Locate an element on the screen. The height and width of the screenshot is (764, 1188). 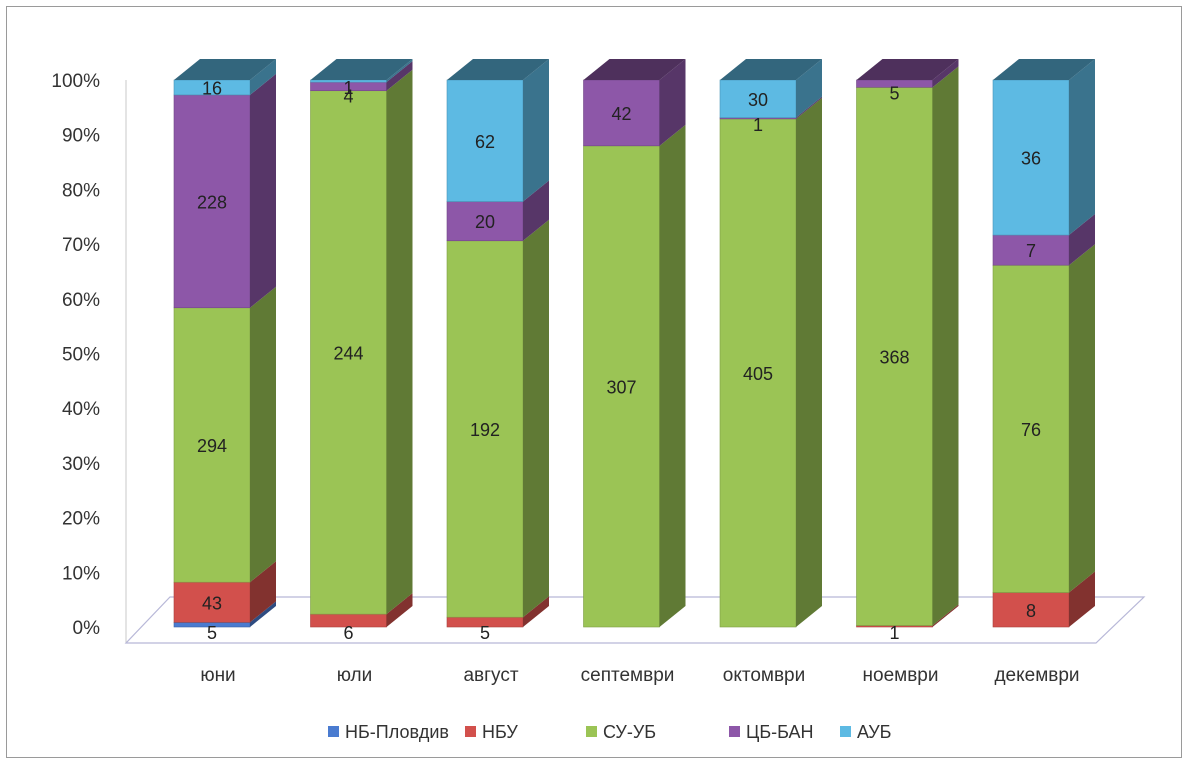
data-label: 192 is located at coordinates (485, 430).